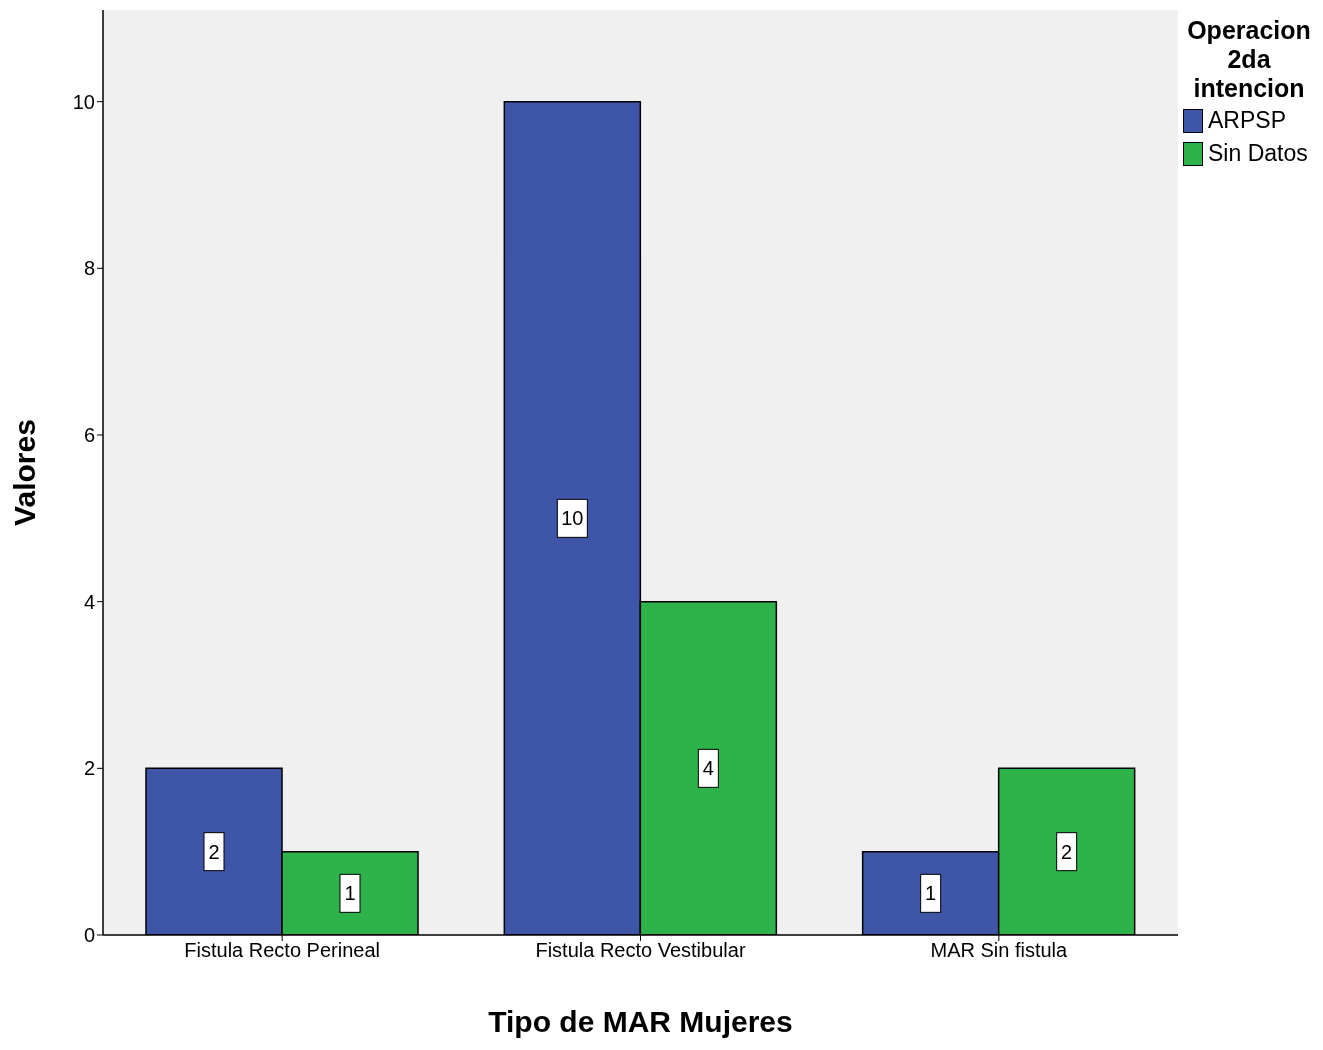 The image size is (1323, 1050). I want to click on data-label: 10, so click(572, 518).